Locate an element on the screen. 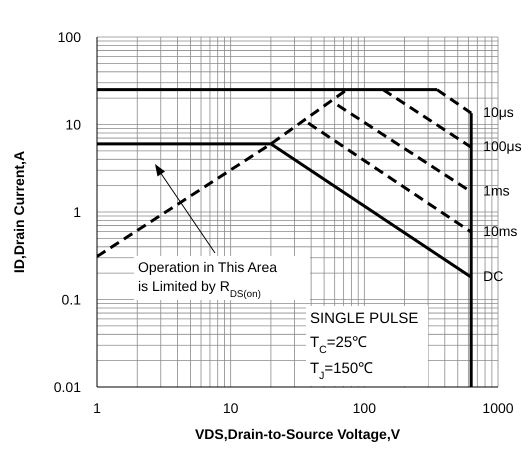 The width and height of the screenshot is (532, 459). annotation: T$_{C}$=25℃ is located at coordinates (339, 345).